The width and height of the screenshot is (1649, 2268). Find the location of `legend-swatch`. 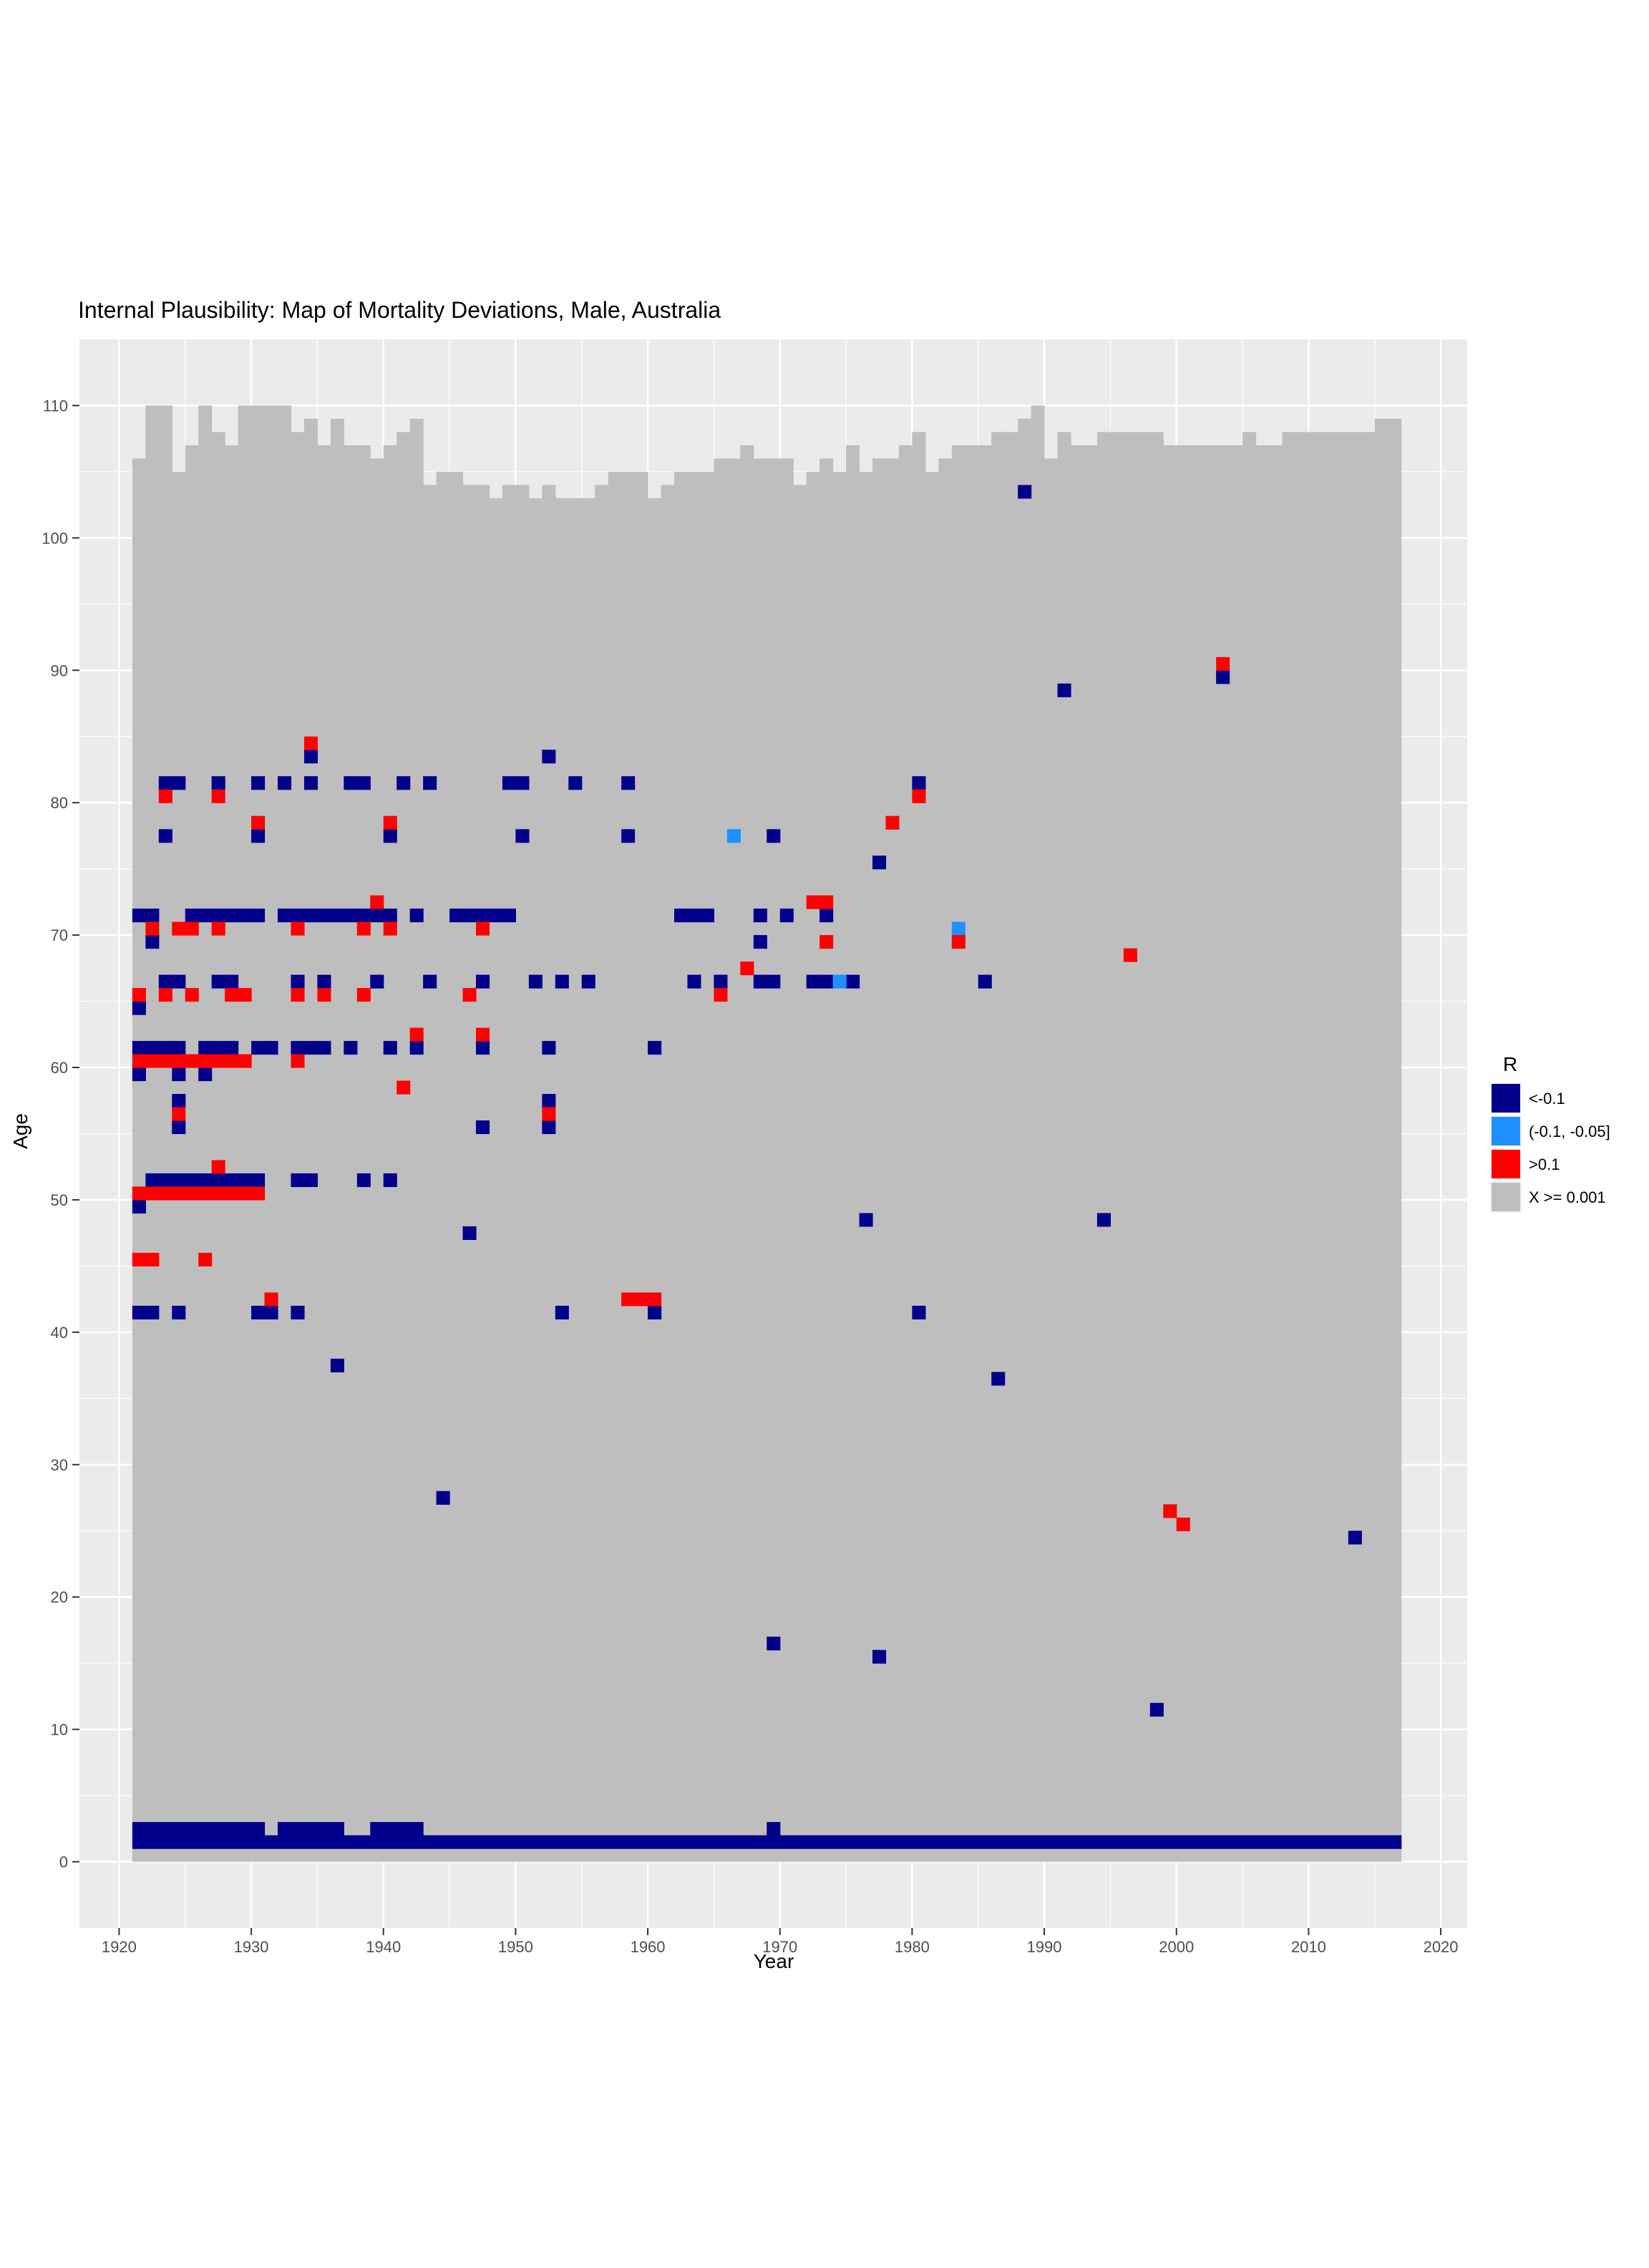

legend-swatch is located at coordinates (1506, 1164).